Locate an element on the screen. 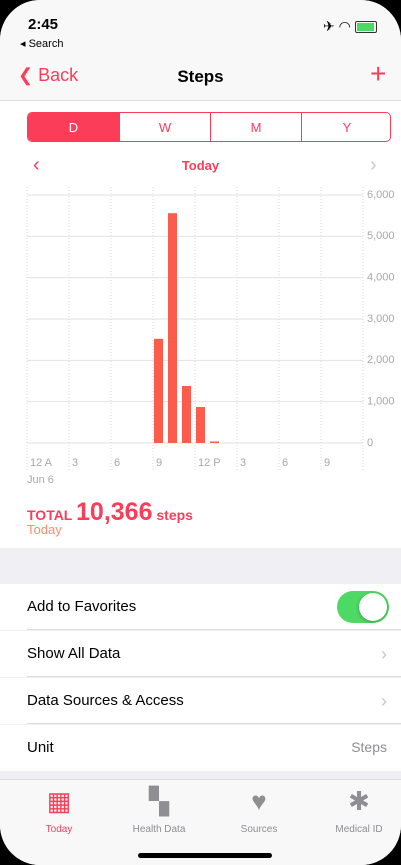  segment: W is located at coordinates (164, 127).